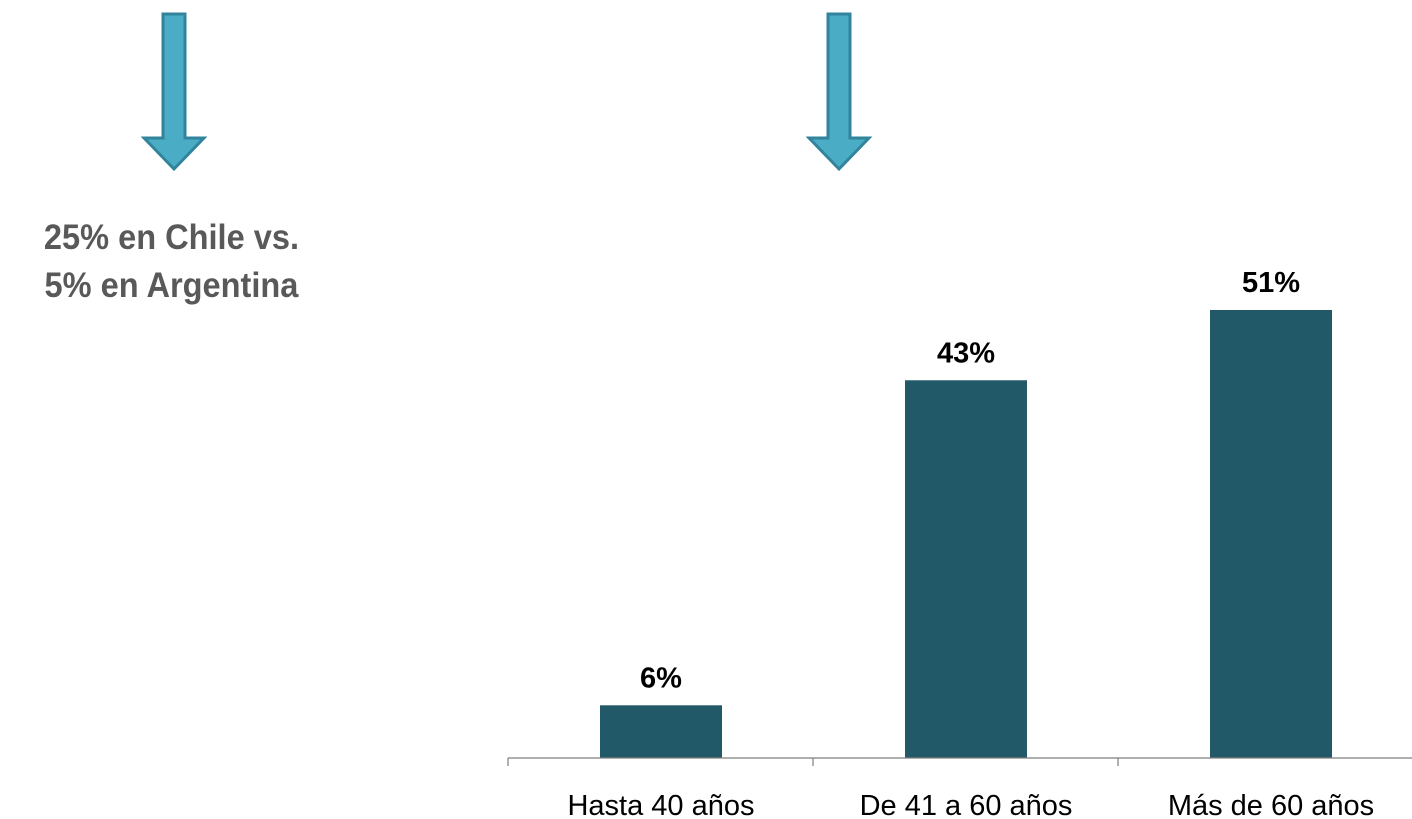  Describe the element at coordinates (171, 237) in the screenshot. I see `callout-line-1: 25% en Chile vs.` at that location.